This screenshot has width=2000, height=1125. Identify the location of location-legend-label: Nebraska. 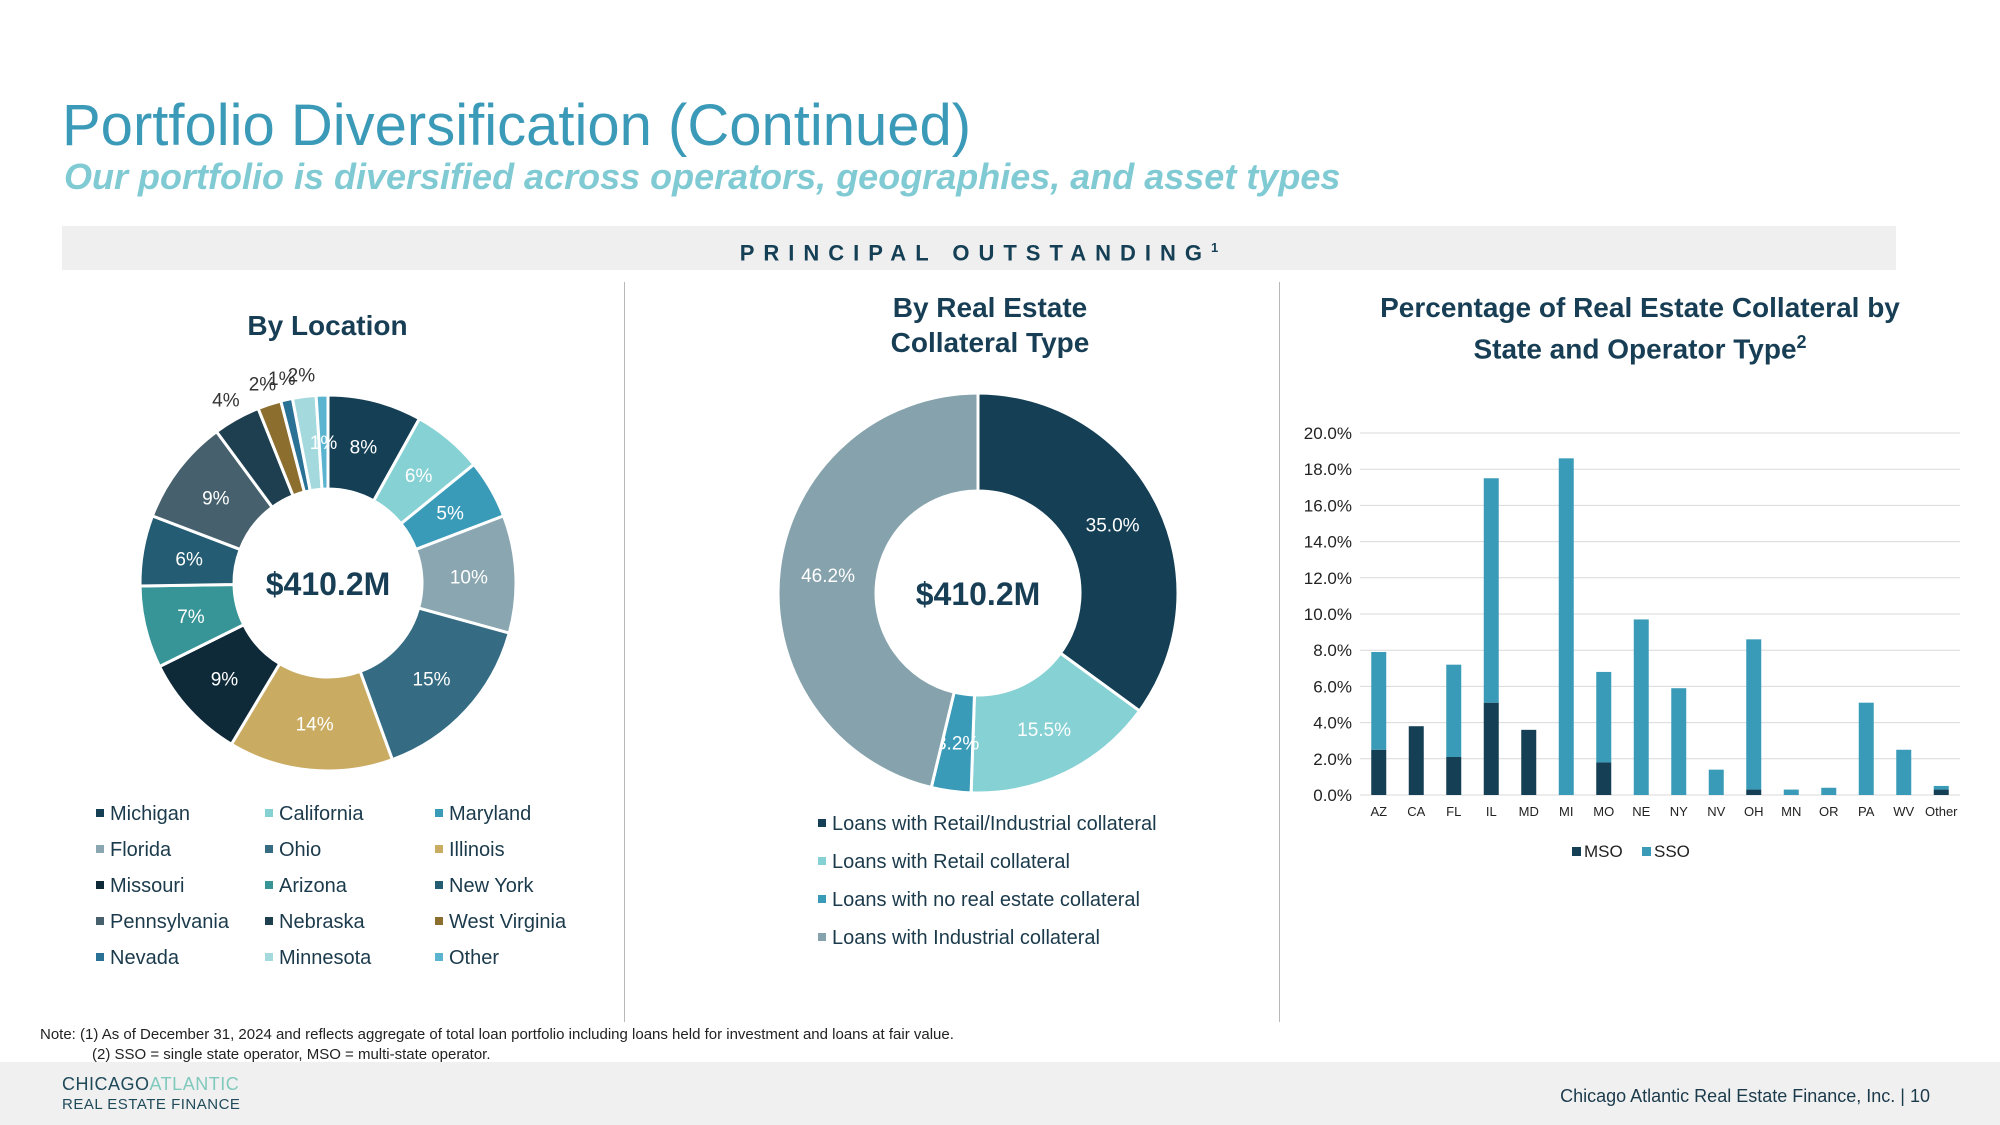
(322, 922).